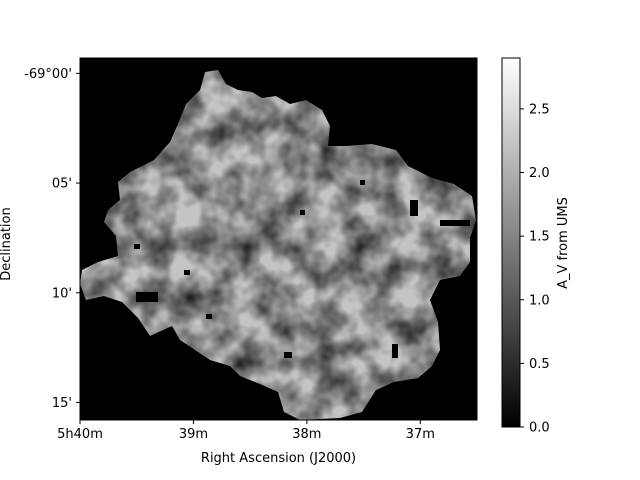  Describe the element at coordinates (539, 364) in the screenshot. I see `colorbar-tick-label: 0.5` at that location.